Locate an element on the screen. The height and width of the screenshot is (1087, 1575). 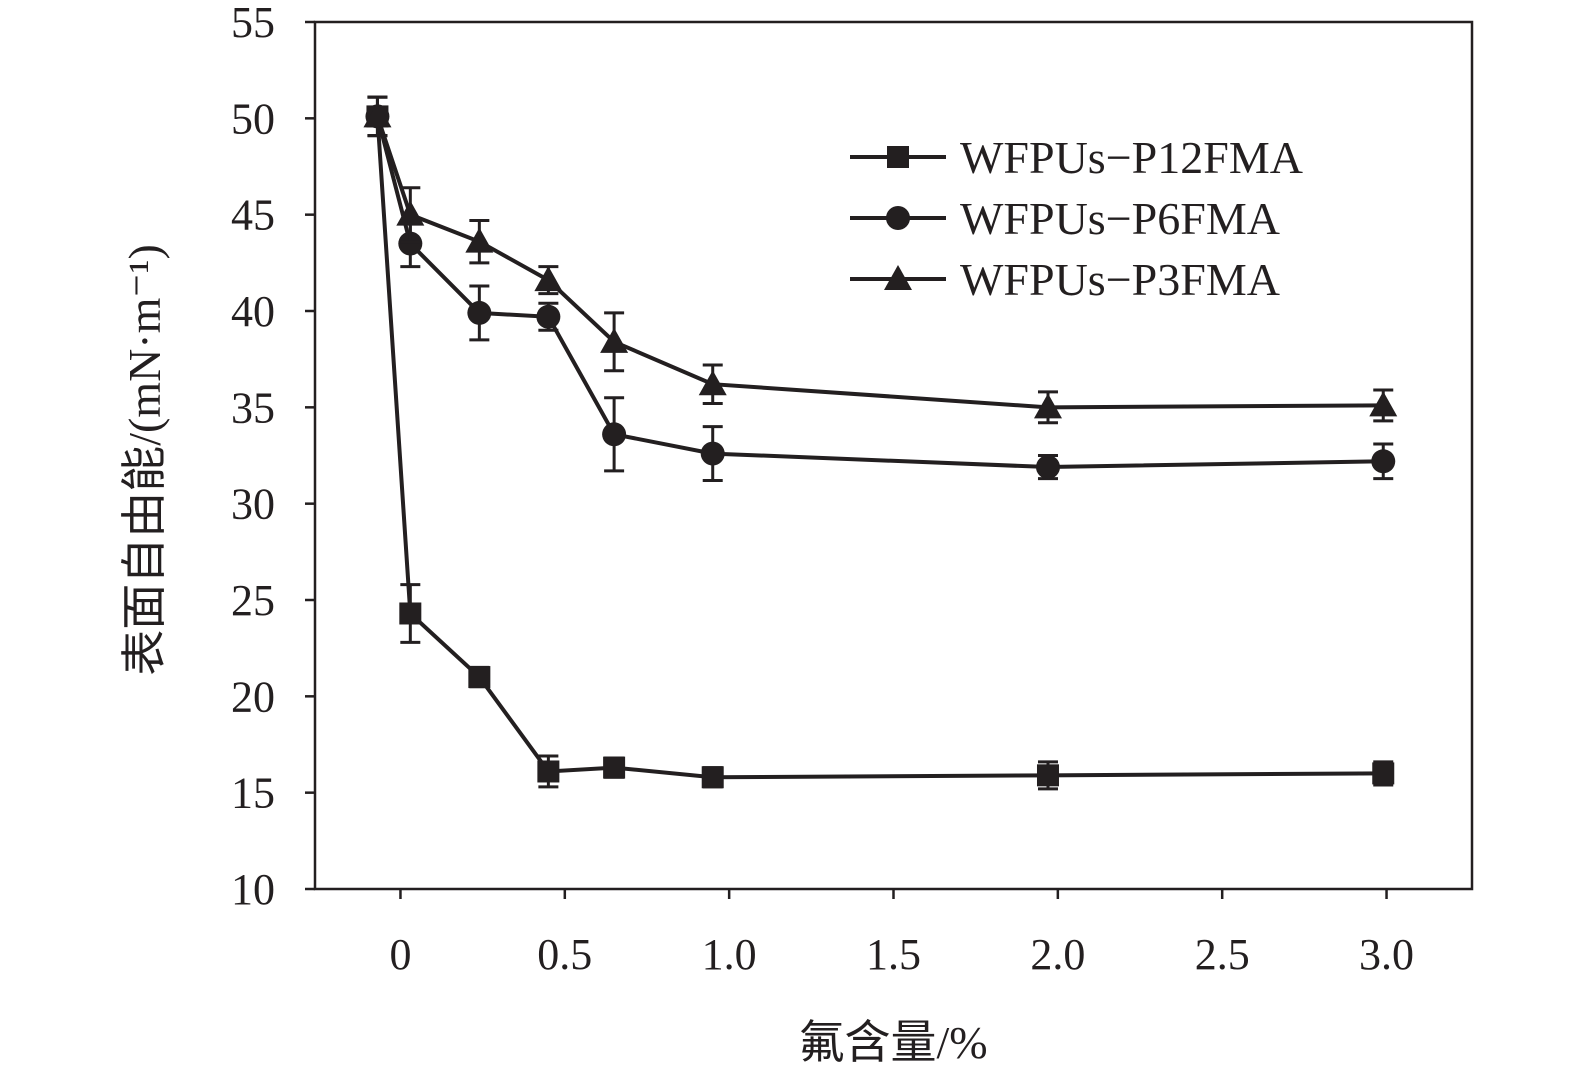
x-tick-label: 1.5 is located at coordinates (893, 954).